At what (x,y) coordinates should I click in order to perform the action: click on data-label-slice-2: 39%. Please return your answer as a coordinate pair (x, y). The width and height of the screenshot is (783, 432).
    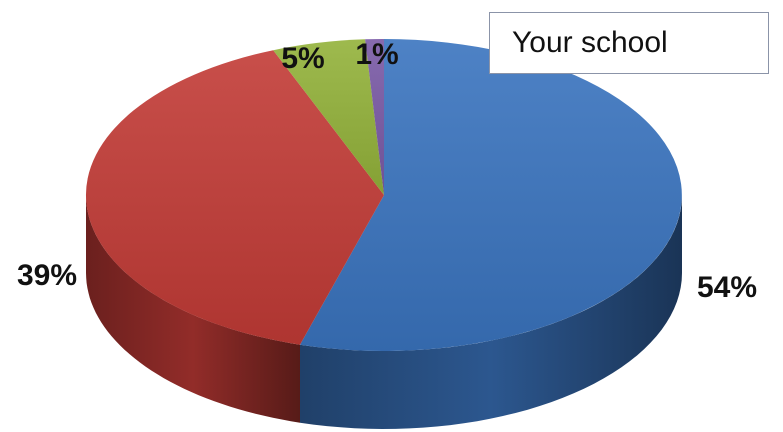
    Looking at the image, I should click on (47, 275).